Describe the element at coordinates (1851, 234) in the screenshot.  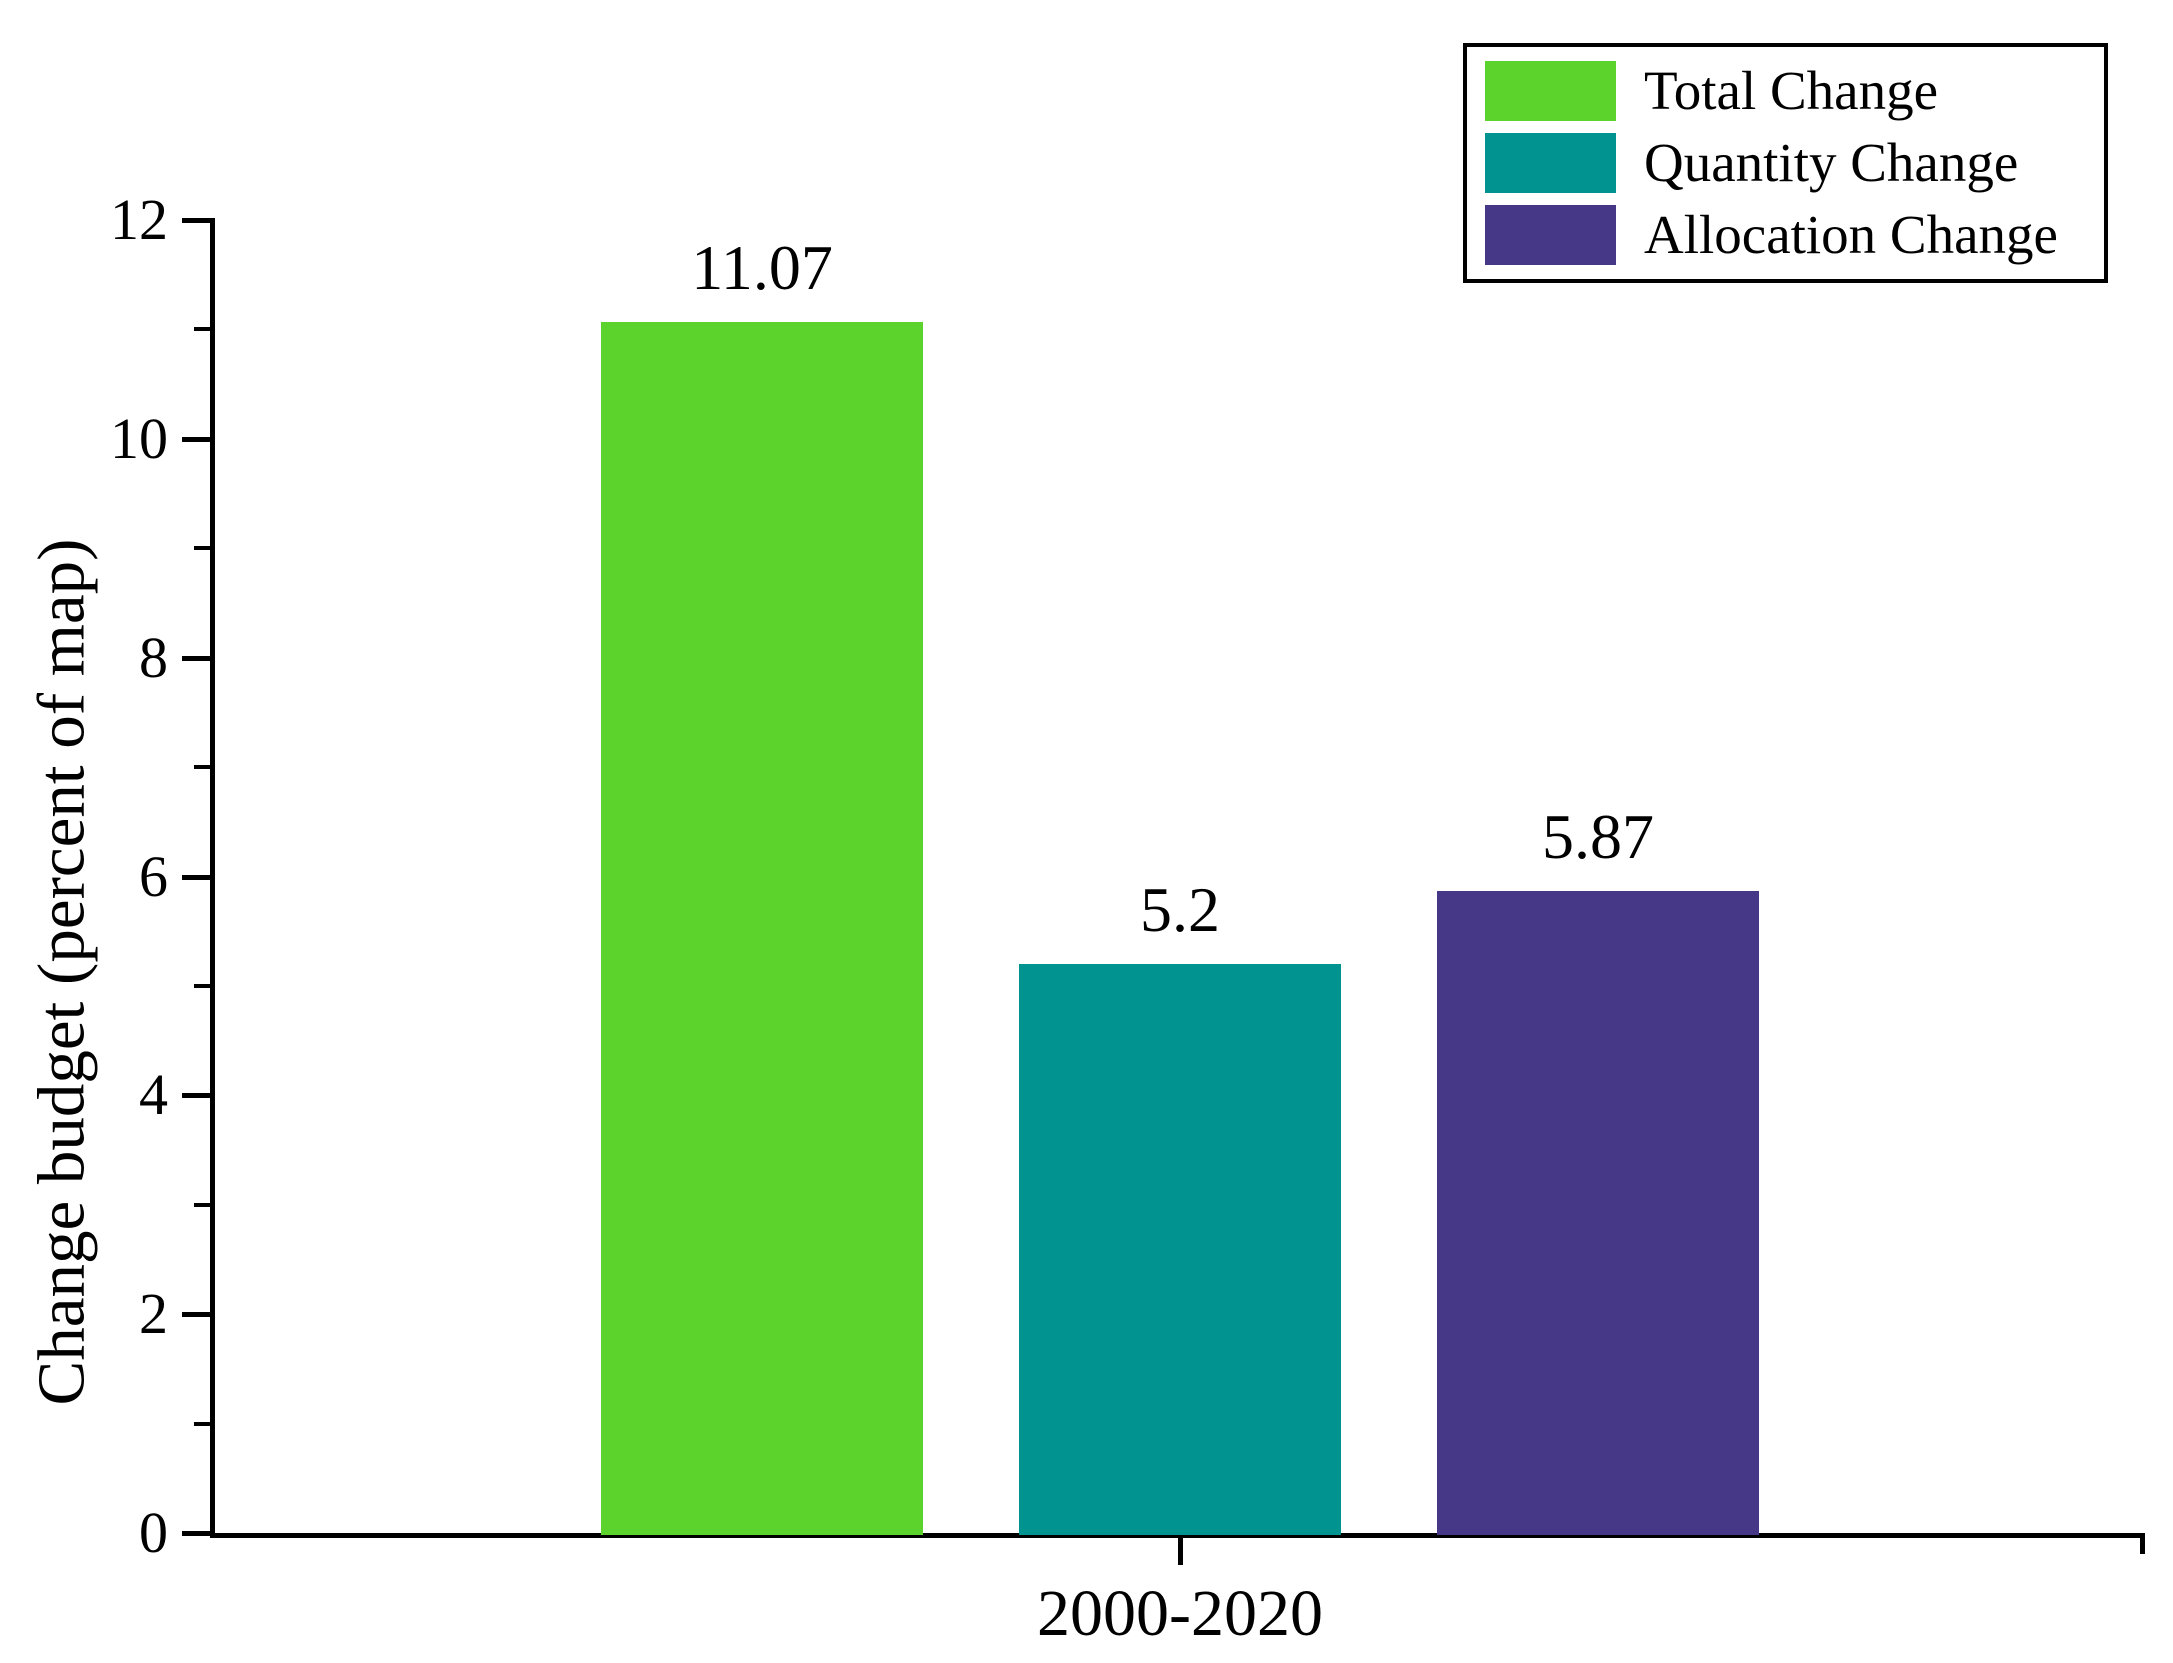
I see `legend-label: Allocation Change` at that location.